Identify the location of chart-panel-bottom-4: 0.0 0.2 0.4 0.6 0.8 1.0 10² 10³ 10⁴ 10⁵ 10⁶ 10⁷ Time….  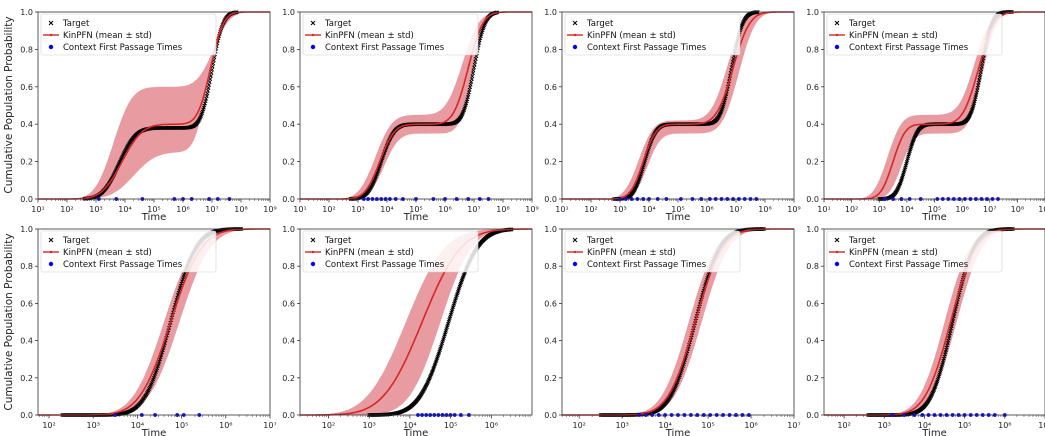
(925, 330).